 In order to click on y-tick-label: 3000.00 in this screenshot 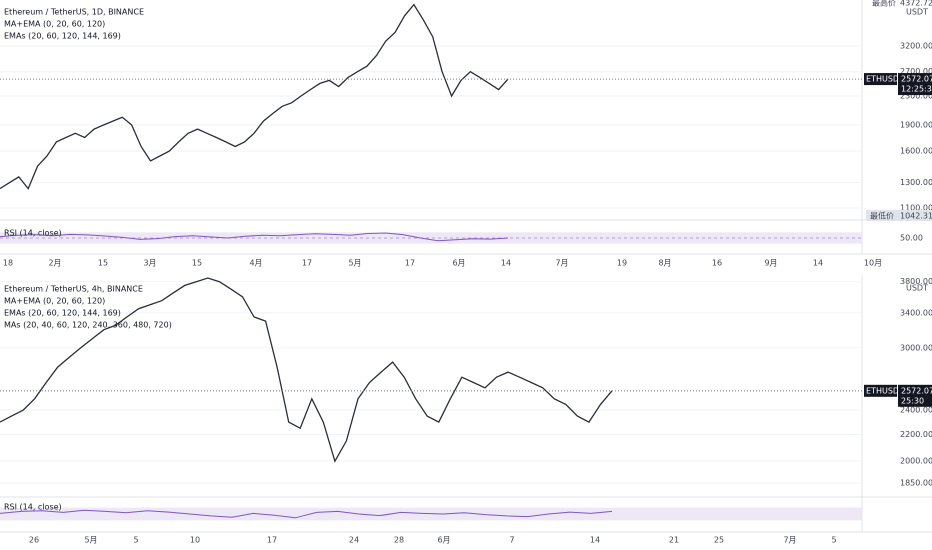, I will do `click(916, 347)`.